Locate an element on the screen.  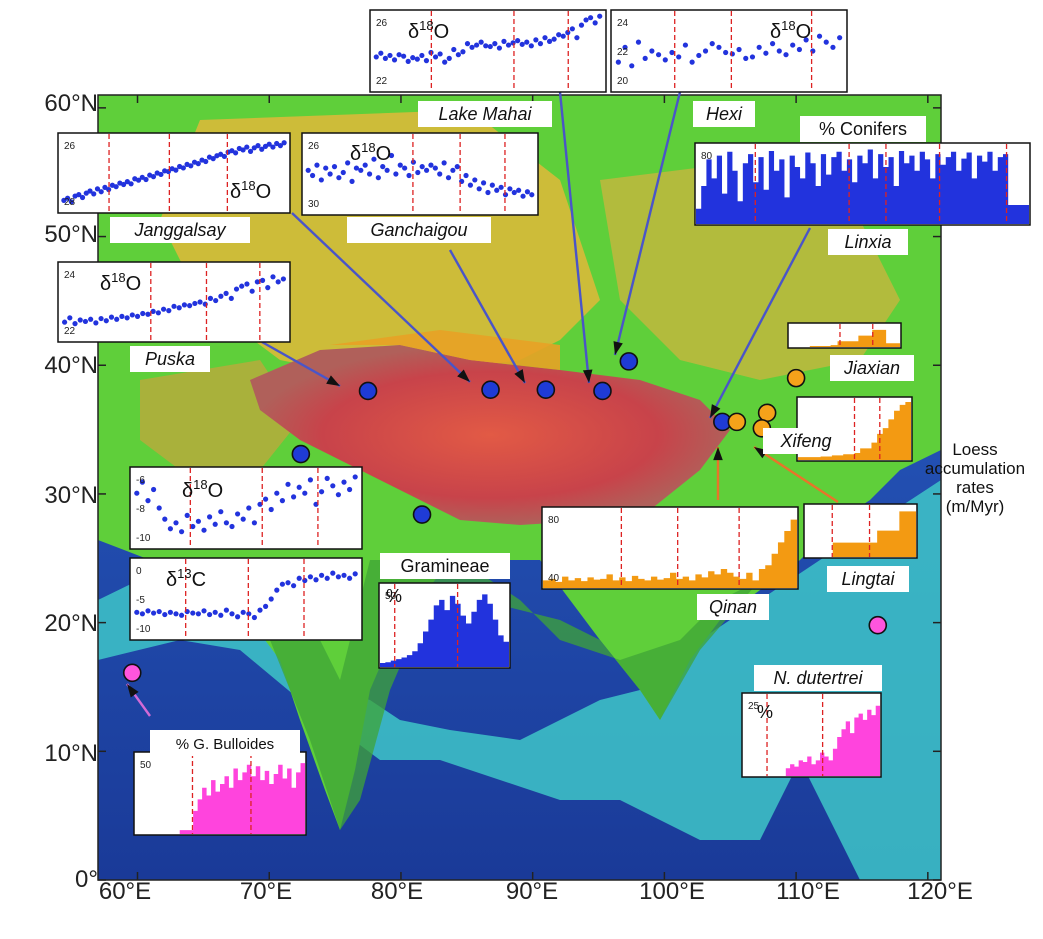
panel-tick-label: 20 is located at coordinates (623, 81).